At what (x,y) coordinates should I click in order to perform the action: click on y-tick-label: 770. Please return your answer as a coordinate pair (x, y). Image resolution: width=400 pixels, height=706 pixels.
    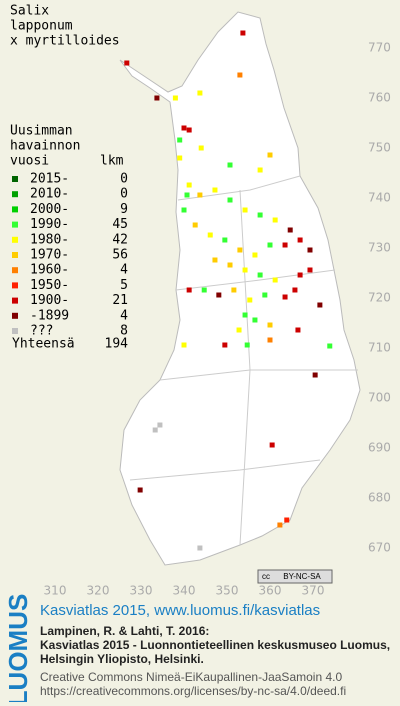
    Looking at the image, I should click on (379, 48).